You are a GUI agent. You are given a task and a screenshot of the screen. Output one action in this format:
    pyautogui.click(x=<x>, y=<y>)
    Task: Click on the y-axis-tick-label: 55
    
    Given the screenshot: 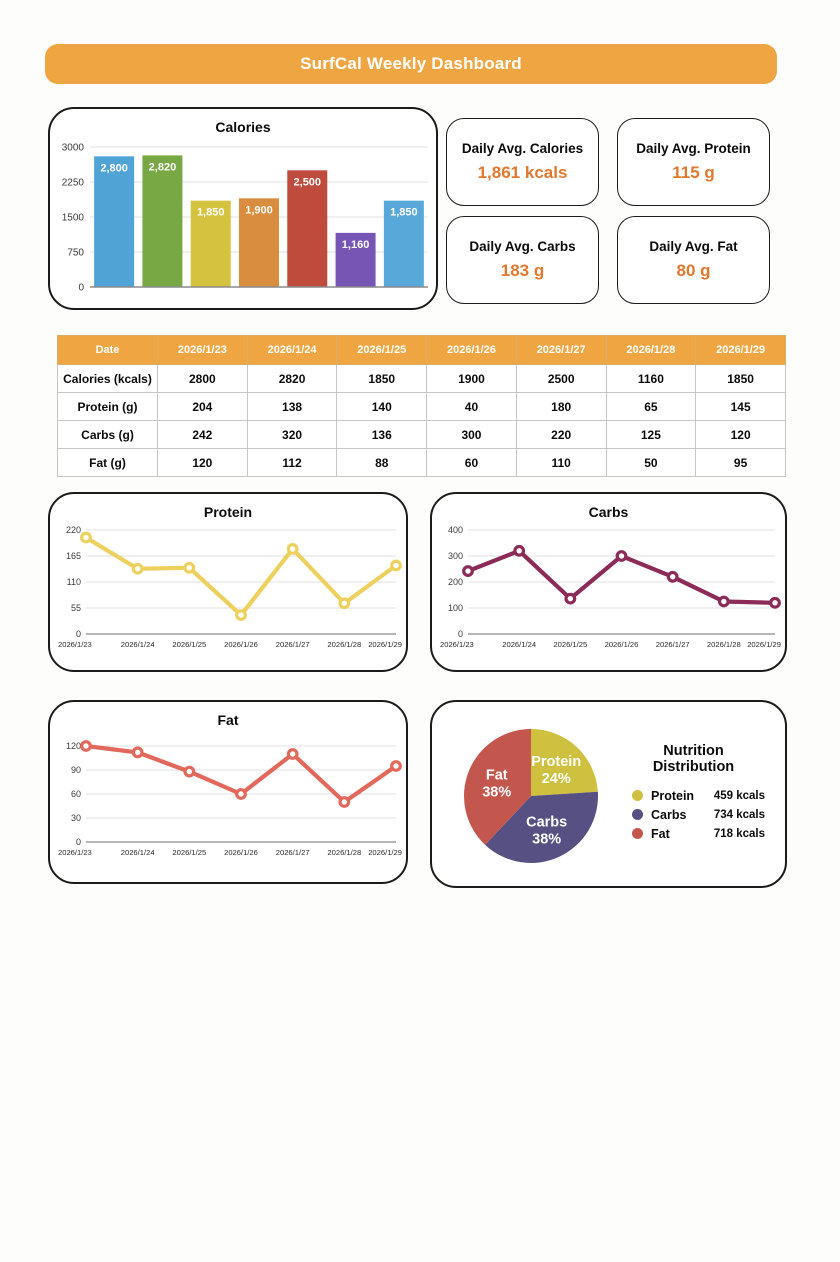 What is the action you would take?
    pyautogui.click(x=76, y=608)
    